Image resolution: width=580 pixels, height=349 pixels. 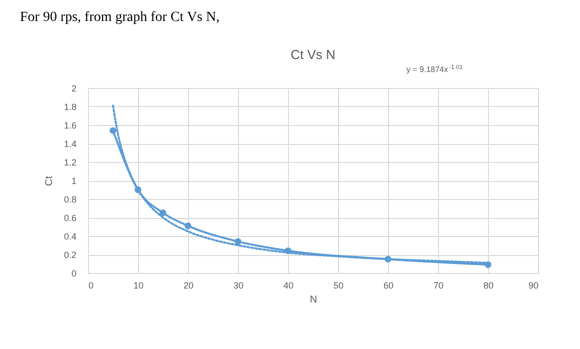 I want to click on y-tick-label: 0.4, so click(x=70, y=237).